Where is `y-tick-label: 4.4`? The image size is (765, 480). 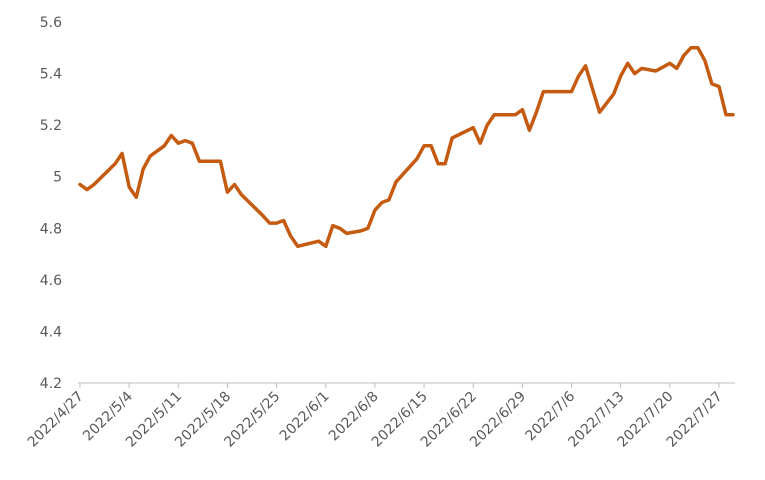
y-tick-label: 4.4 is located at coordinates (51, 332).